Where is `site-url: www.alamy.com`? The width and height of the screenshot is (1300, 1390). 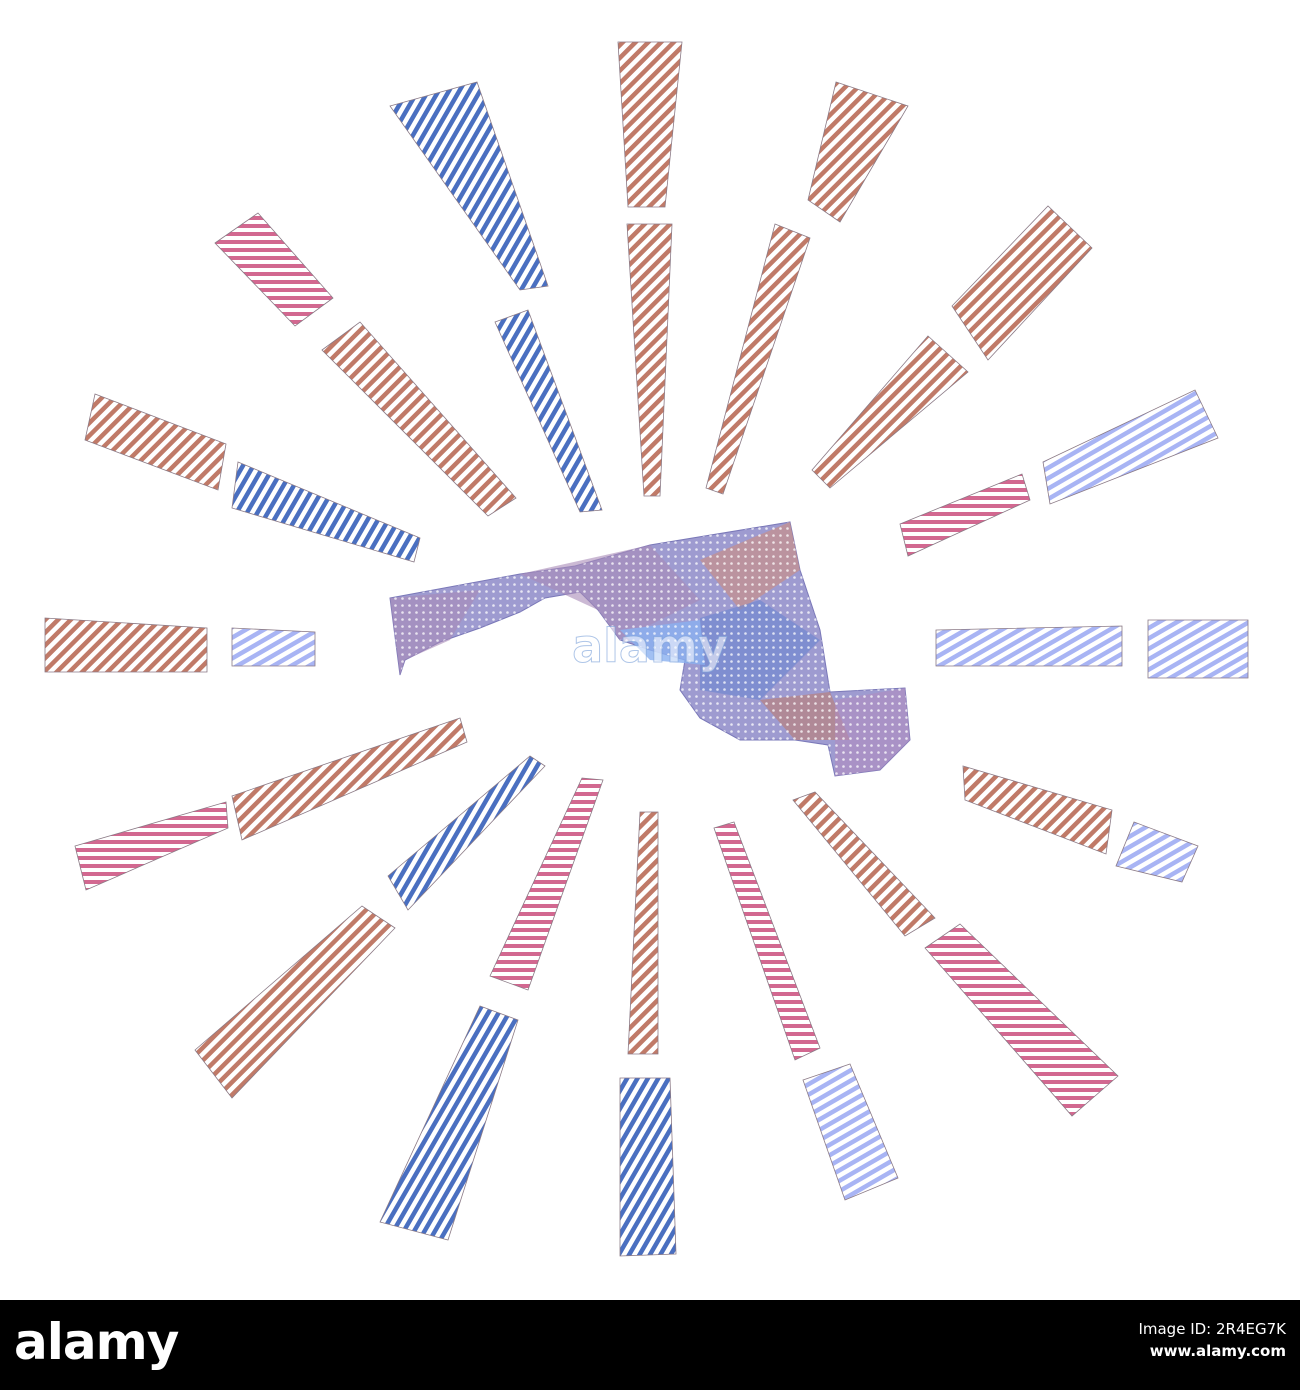 site-url: www.alamy.com is located at coordinates (1217, 1351).